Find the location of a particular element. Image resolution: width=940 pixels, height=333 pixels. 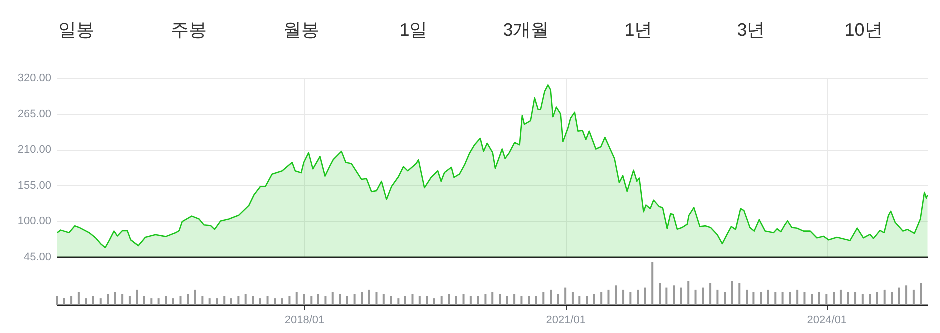

text: 10년 is located at coordinates (864, 30).